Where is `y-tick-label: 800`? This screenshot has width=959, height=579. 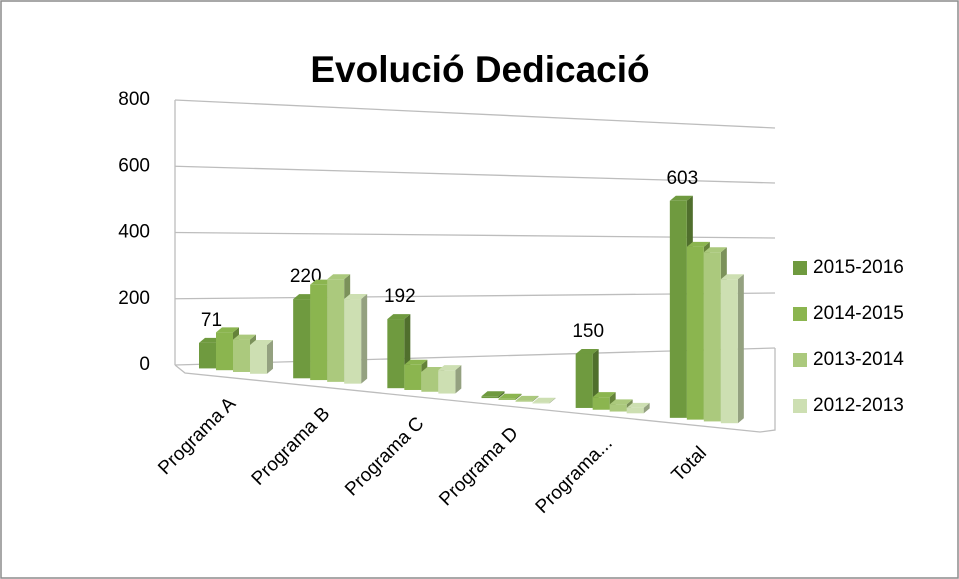 y-tick-label: 800 is located at coordinates (134, 99).